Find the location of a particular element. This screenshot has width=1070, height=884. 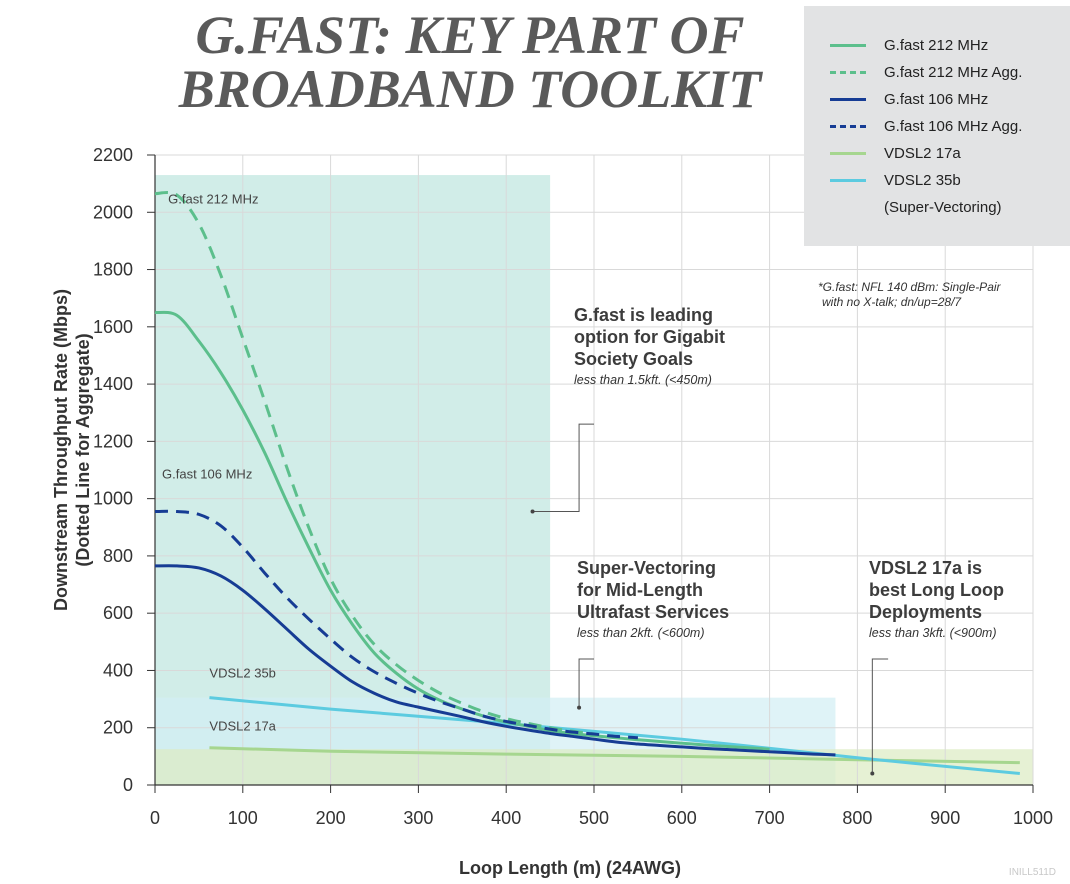

legend-label: G.fast 106 MHz Agg. is located at coordinates (953, 126).